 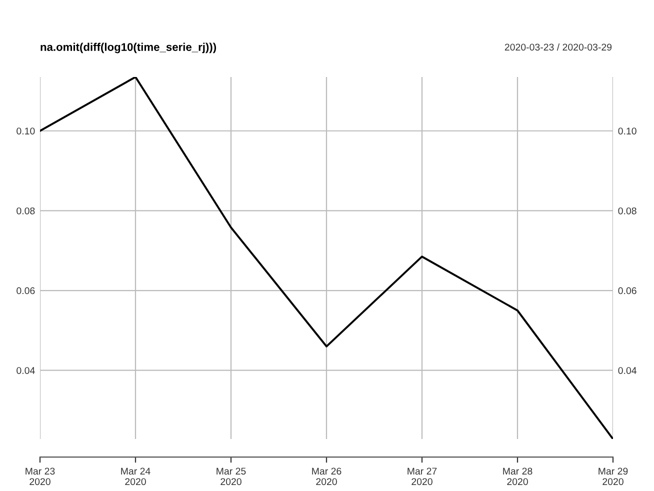 What do you see at coordinates (135, 477) in the screenshot?
I see `x-tick-label: Mar 24 2020` at bounding box center [135, 477].